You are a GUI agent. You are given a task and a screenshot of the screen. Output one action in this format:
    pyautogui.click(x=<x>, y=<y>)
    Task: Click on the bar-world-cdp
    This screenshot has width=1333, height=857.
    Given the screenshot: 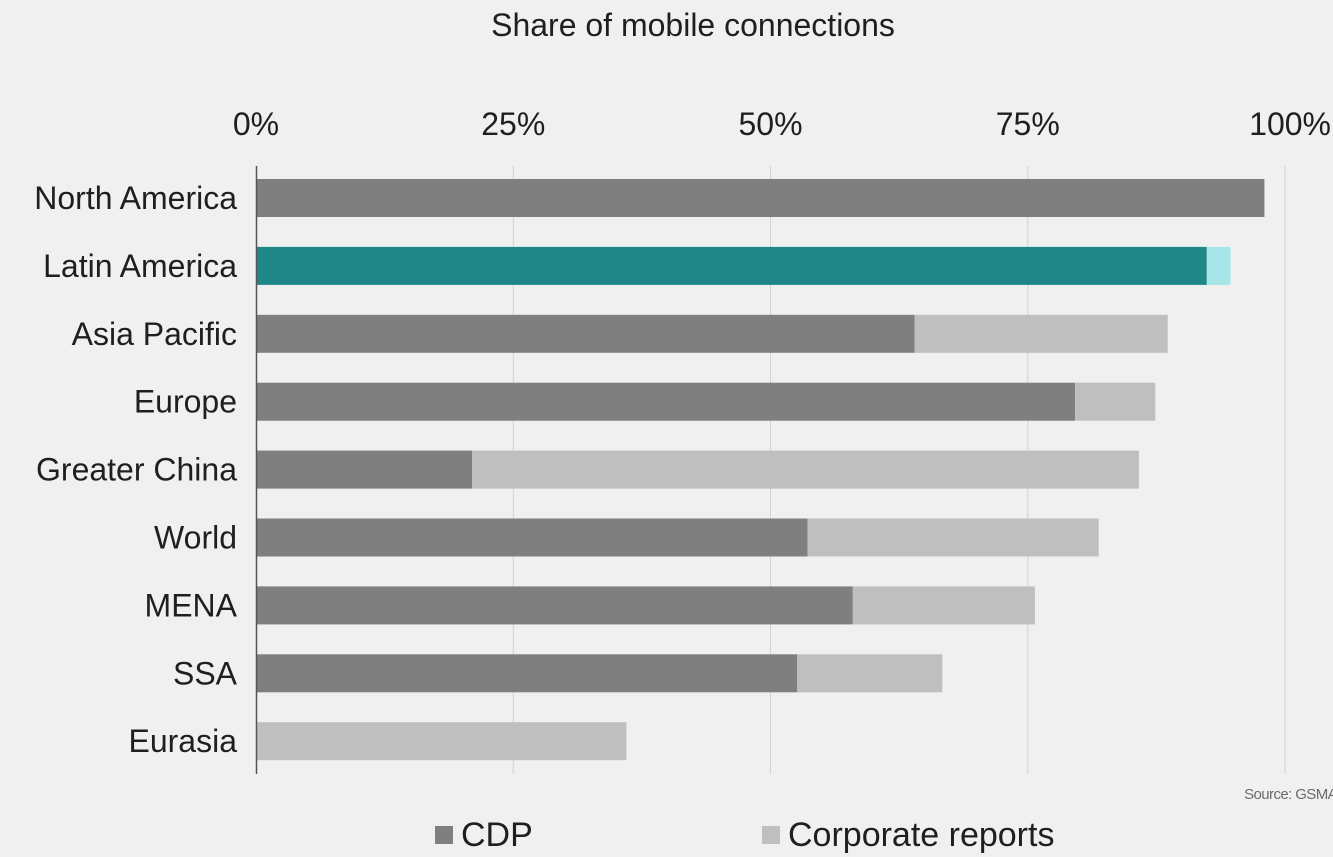 What is the action you would take?
    pyautogui.click(x=532, y=537)
    